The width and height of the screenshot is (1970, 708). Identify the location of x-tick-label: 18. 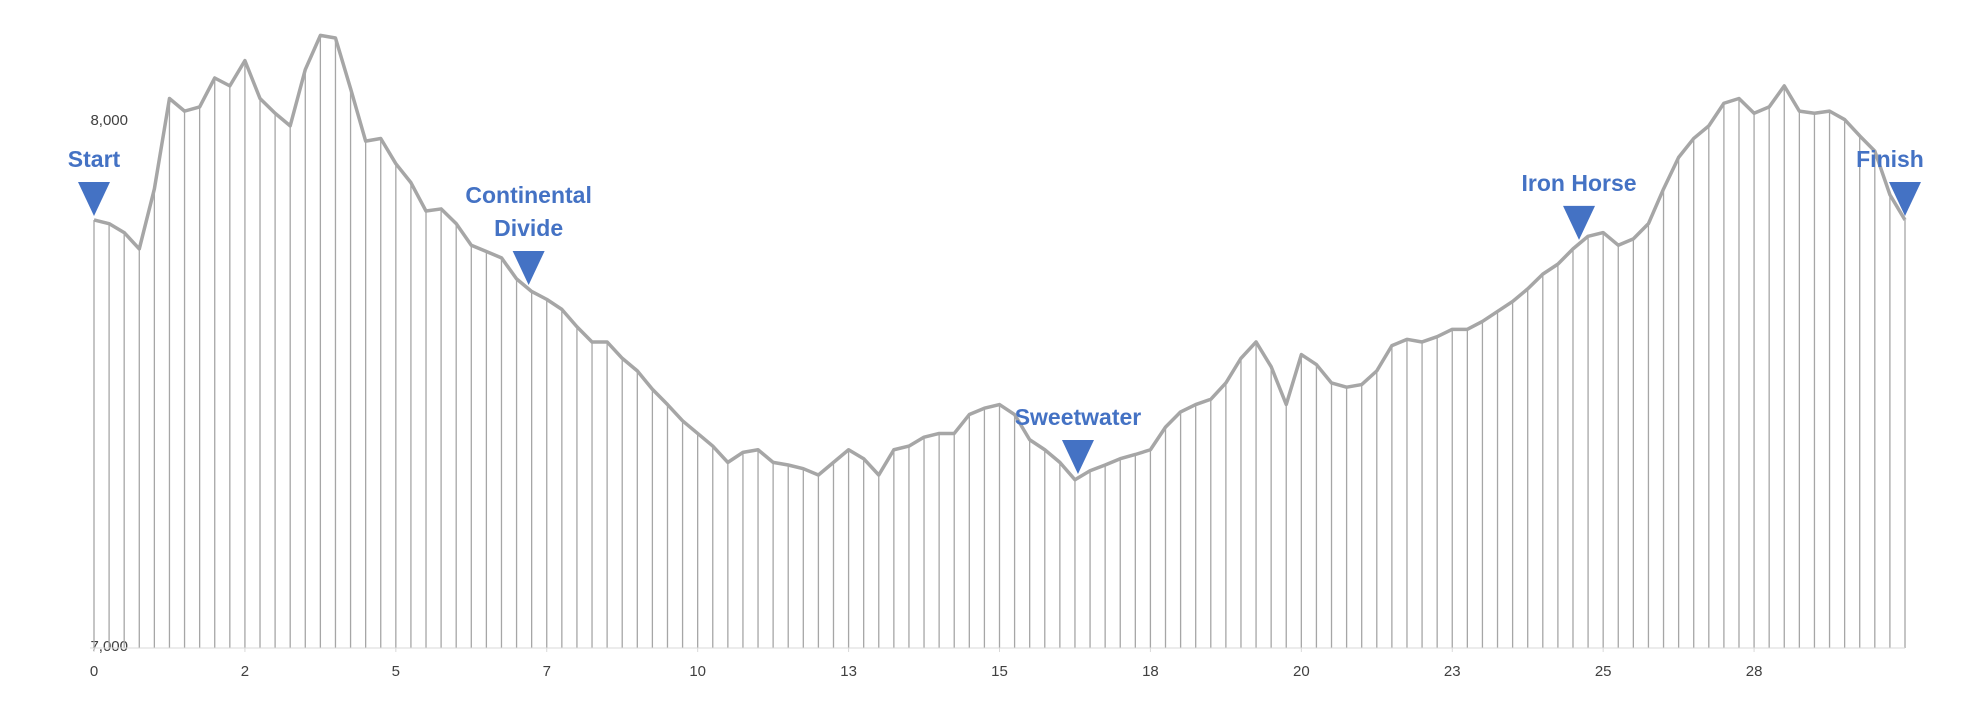
(1150, 671).